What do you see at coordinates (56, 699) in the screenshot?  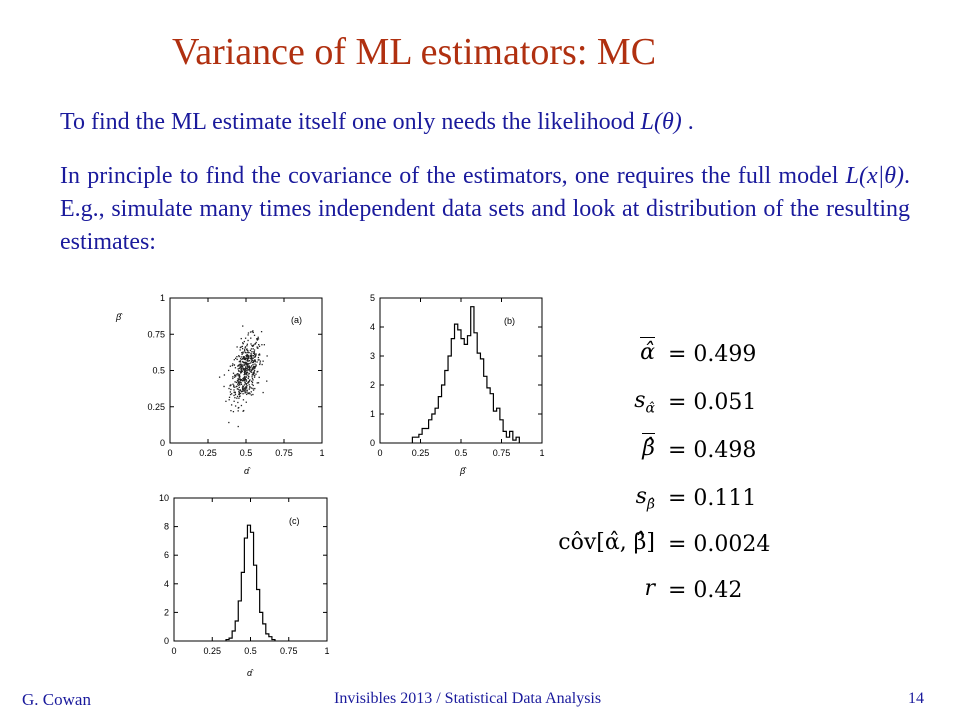 I see `footer-author: G. Cowan` at bounding box center [56, 699].